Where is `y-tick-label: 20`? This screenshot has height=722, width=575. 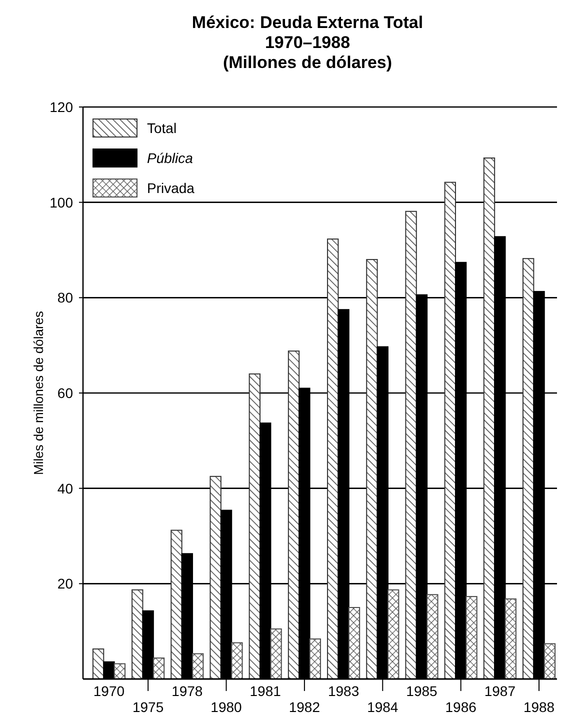
y-tick-label: 20 is located at coordinates (65, 584).